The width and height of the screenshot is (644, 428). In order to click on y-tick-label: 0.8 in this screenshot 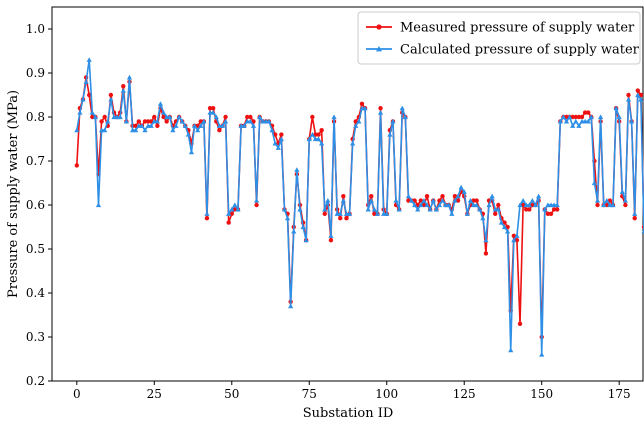, I will do `click(35, 117)`.